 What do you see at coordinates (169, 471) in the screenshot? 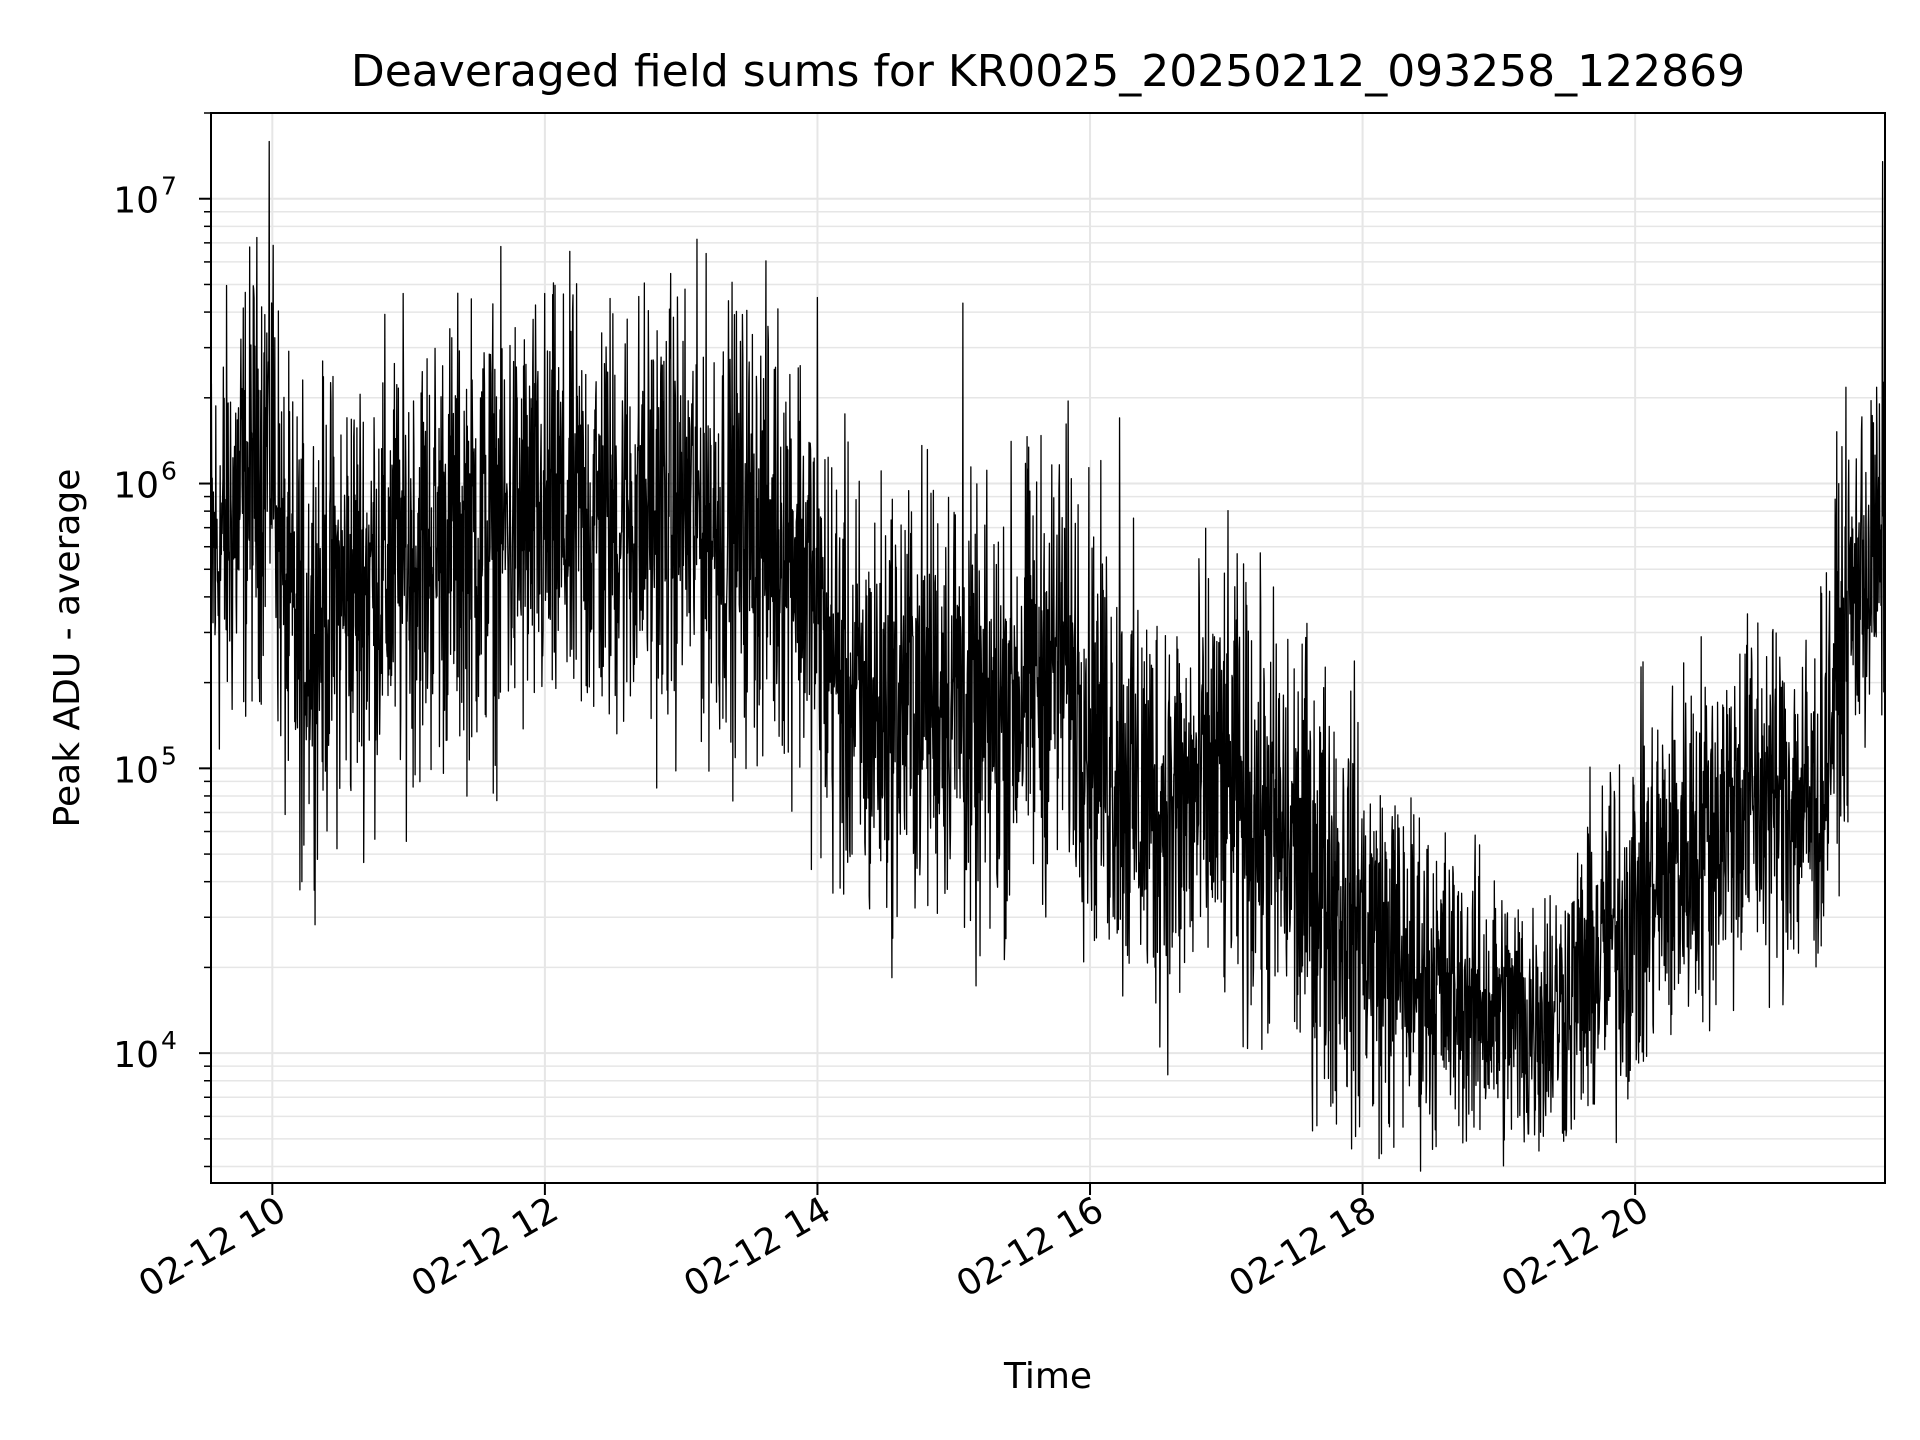
I see `y-tick-exponent: 6` at bounding box center [169, 471].